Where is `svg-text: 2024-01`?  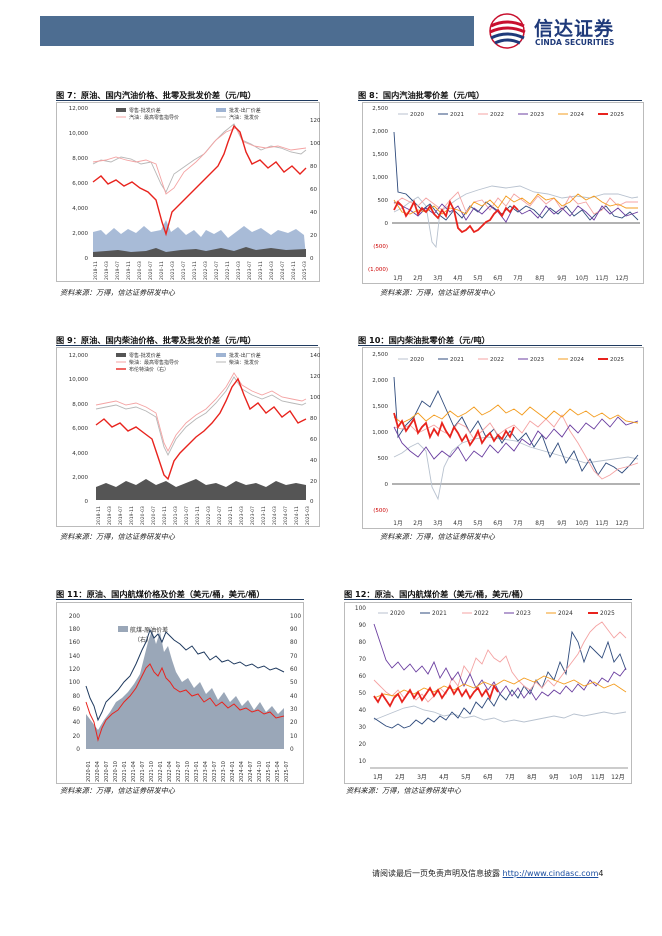 svg-text: 2024-01 is located at coordinates (233, 771).